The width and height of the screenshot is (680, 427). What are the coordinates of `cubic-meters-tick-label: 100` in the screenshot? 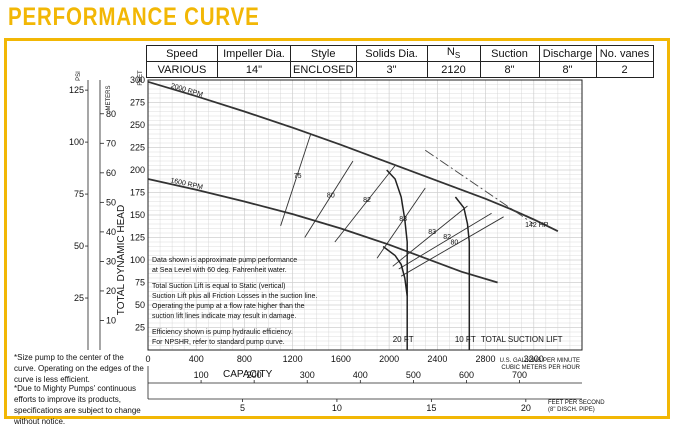 It's located at (201, 375).